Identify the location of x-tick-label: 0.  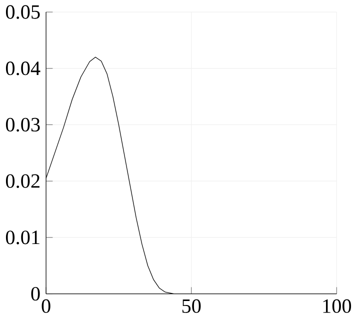
(46, 306).